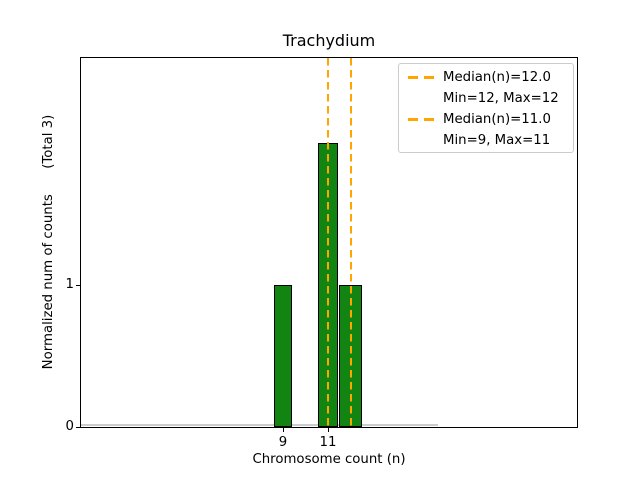 The height and width of the screenshot is (480, 640). Describe the element at coordinates (329, 459) in the screenshot. I see `x-axis-label: Chromosome count (n)` at that location.